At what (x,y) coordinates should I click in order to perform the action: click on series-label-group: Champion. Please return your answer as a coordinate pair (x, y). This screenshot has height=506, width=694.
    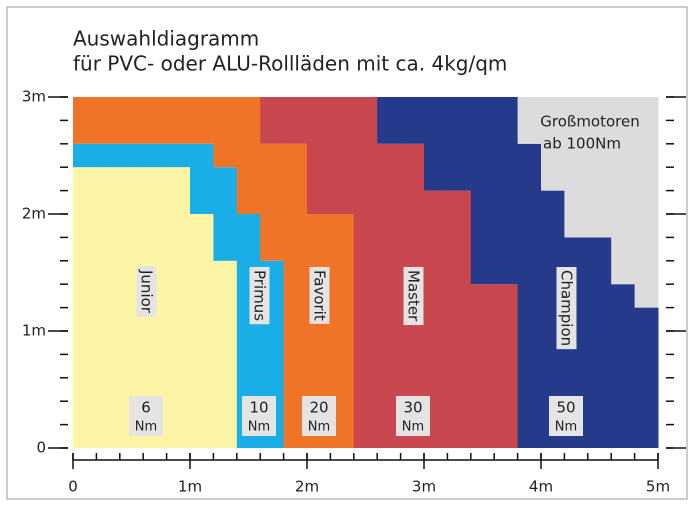
    Looking at the image, I should click on (566, 308).